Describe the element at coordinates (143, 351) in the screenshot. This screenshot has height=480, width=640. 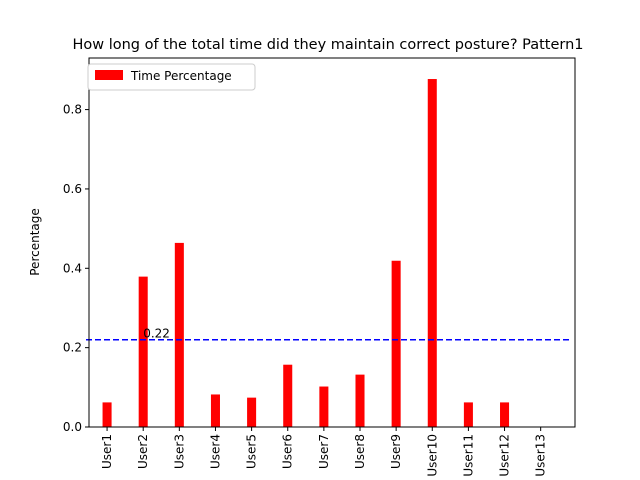
I see `bar-user2` at that location.